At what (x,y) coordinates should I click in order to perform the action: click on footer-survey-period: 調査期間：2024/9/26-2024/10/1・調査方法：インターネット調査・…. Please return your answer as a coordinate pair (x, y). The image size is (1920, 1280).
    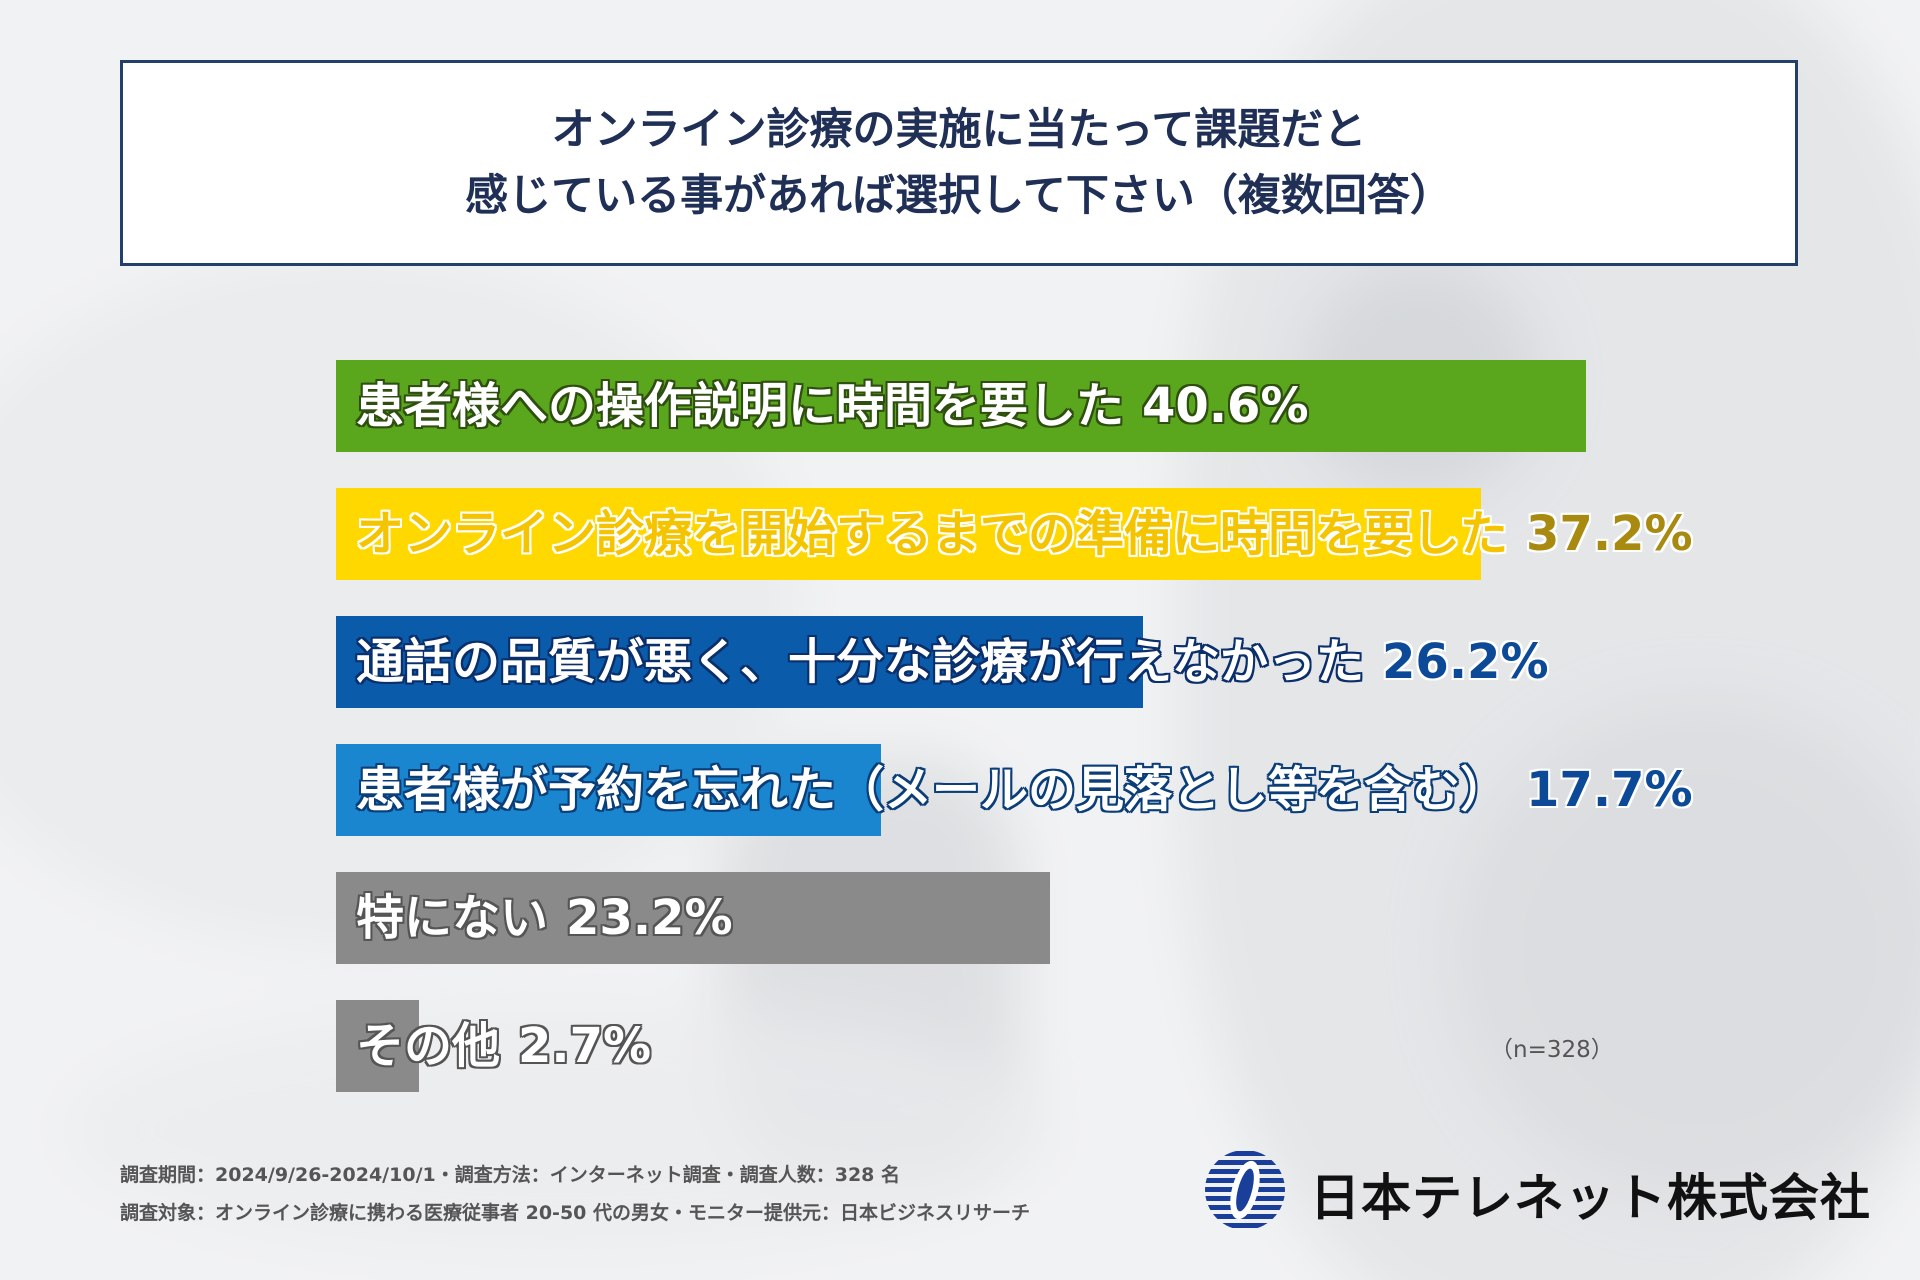
    Looking at the image, I should click on (510, 1175).